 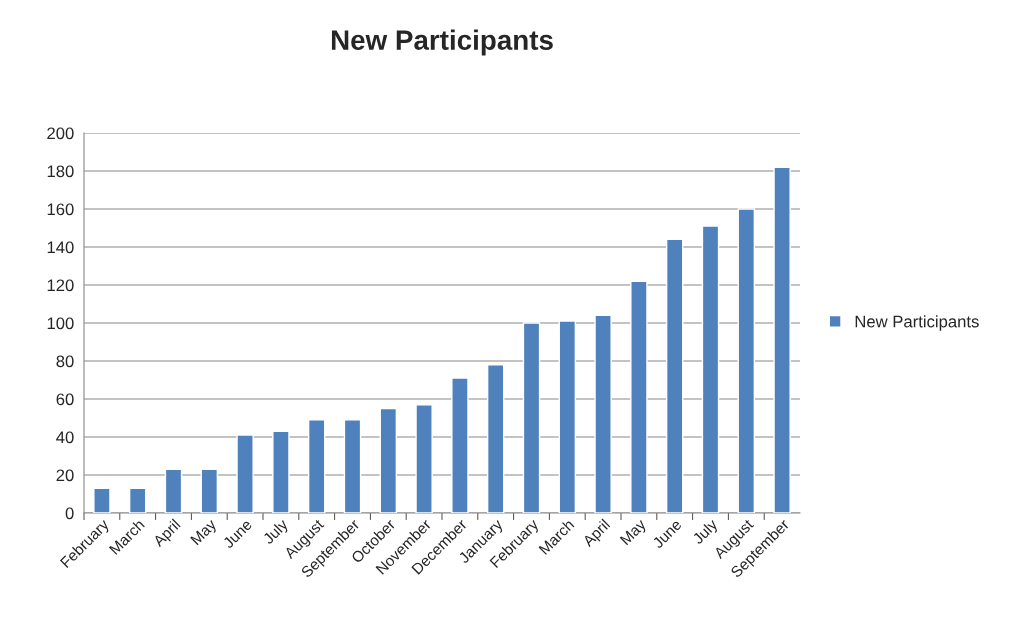 I want to click on chart-title: New Participants, so click(x=442, y=42).